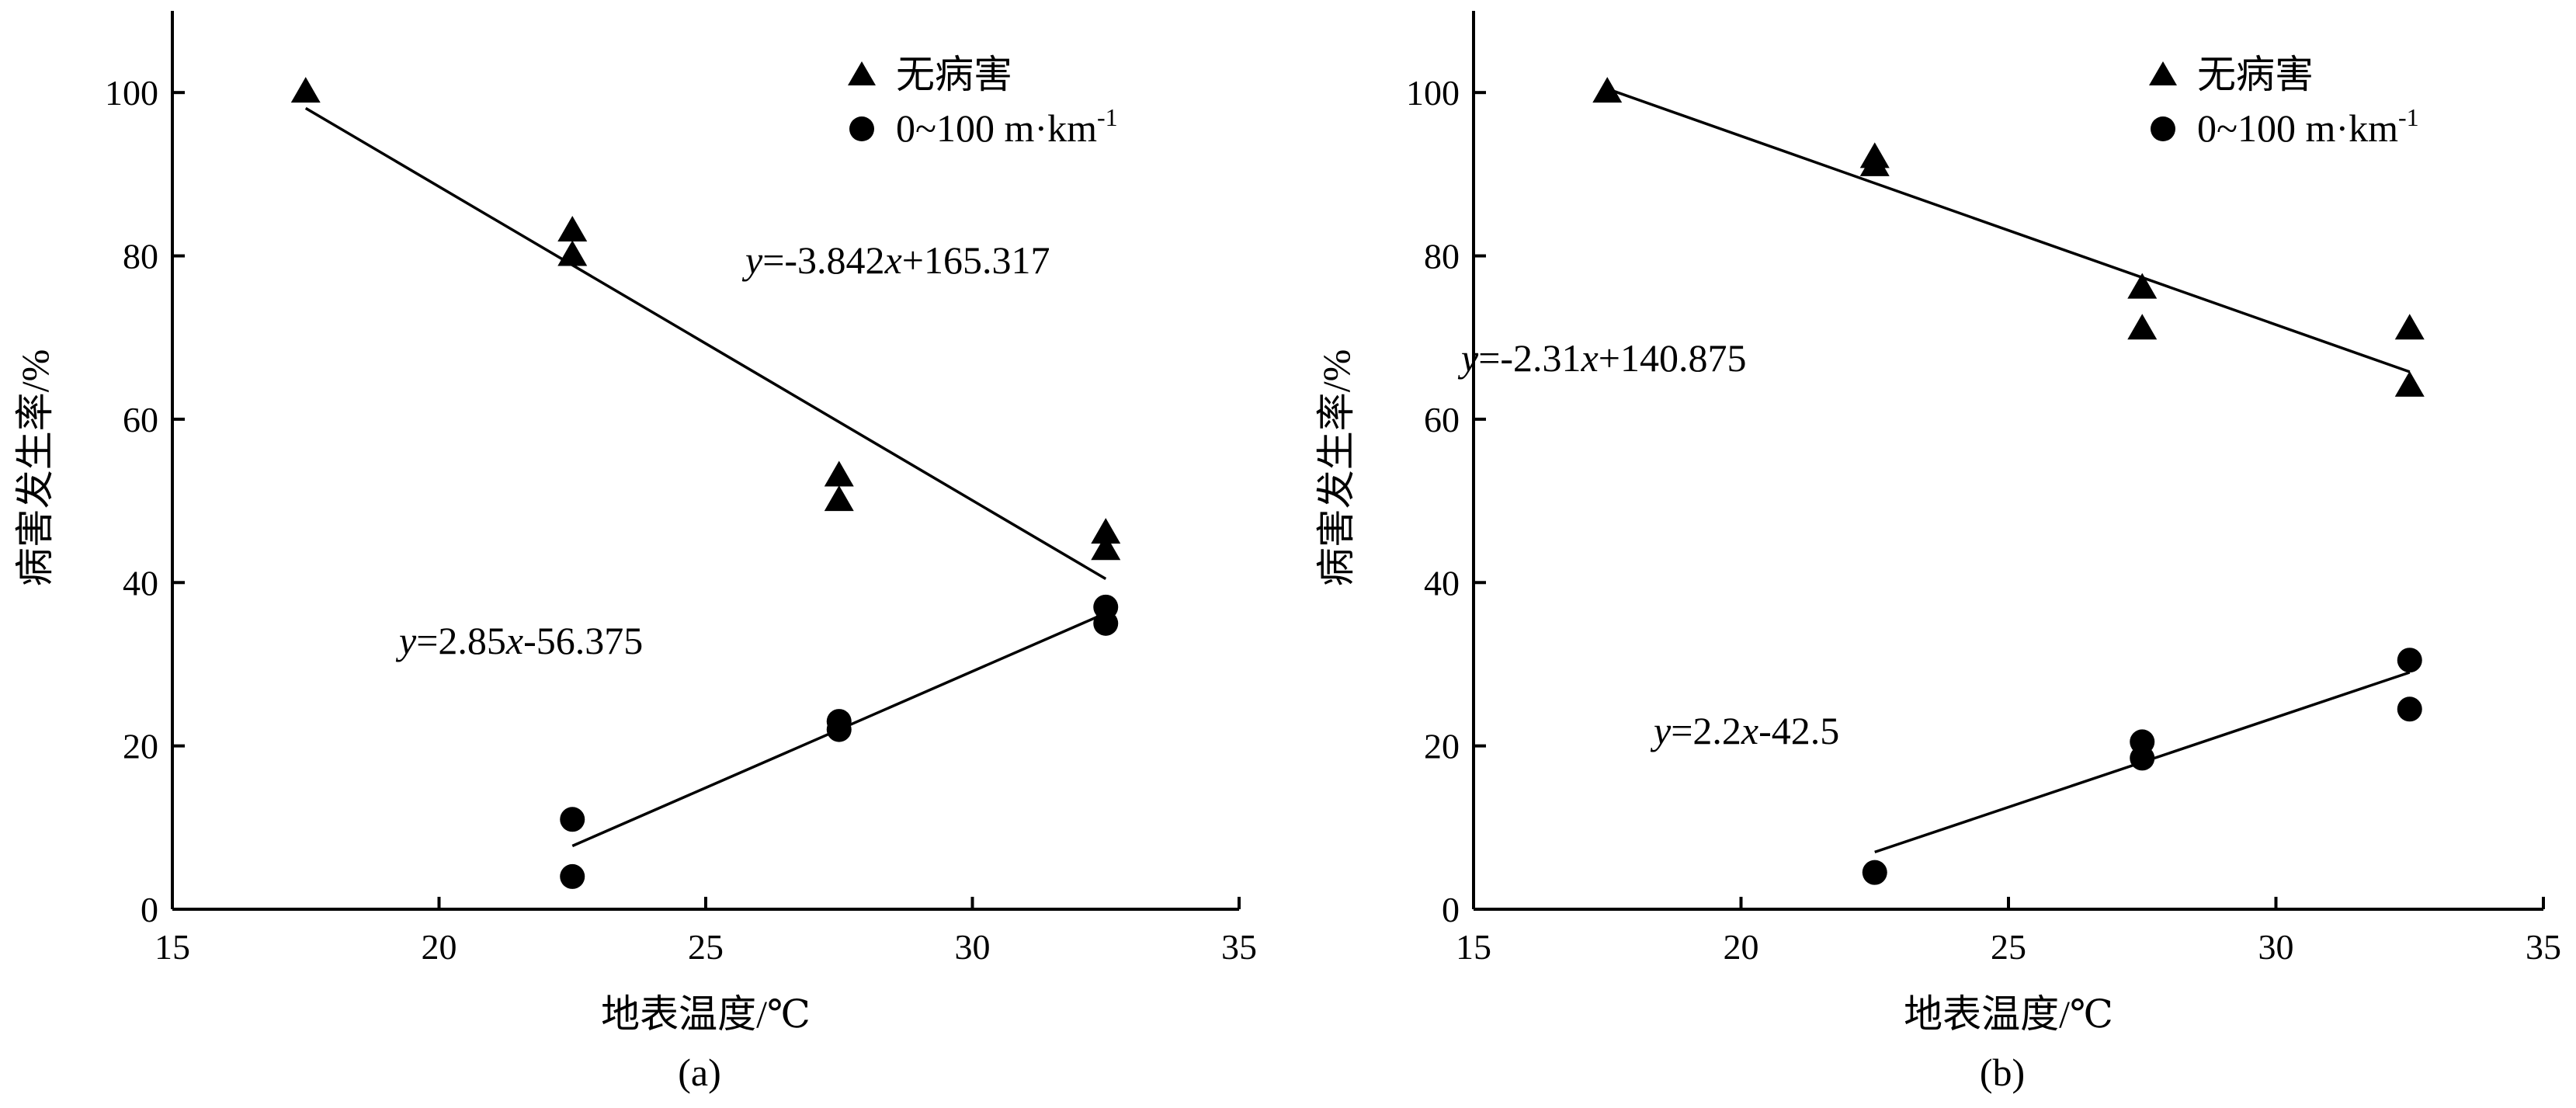 The width and height of the screenshot is (2576, 1108). Describe the element at coordinates (461, 641) in the screenshot. I see `equation-part-eq: =2.85` at that location.